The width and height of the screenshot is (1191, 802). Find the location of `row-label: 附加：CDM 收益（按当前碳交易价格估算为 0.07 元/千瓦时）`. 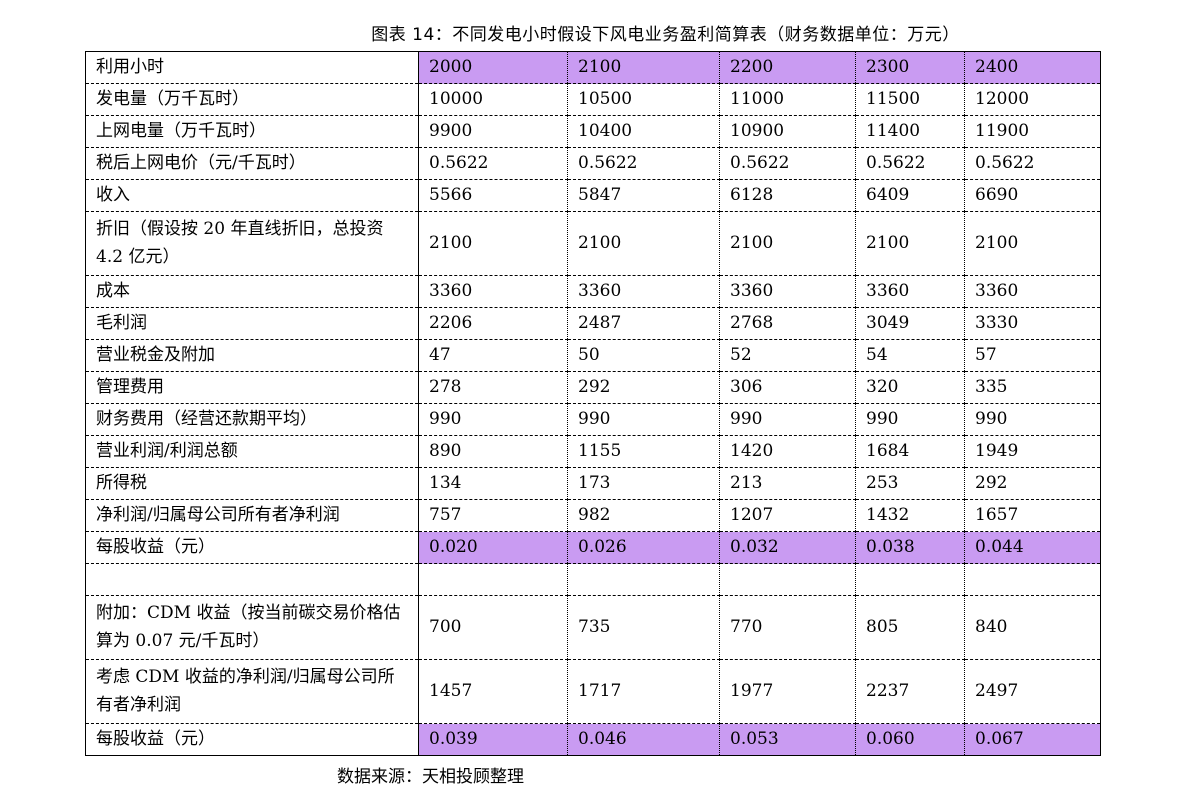

row-label: 附加：CDM 收益（按当前碳交易价格估算为 0.07 元/千瓦时） is located at coordinates (252, 627).